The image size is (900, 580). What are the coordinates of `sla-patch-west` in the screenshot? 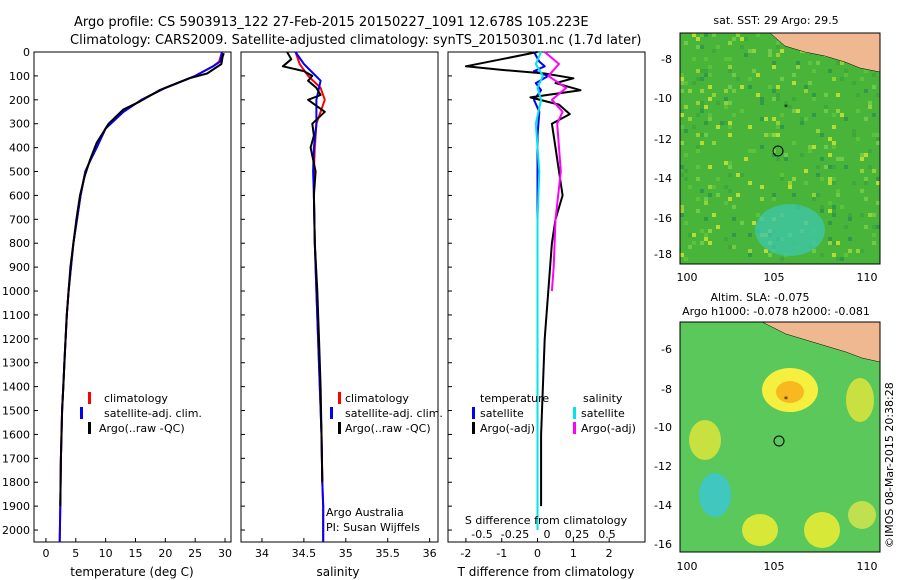 It's located at (705, 440).